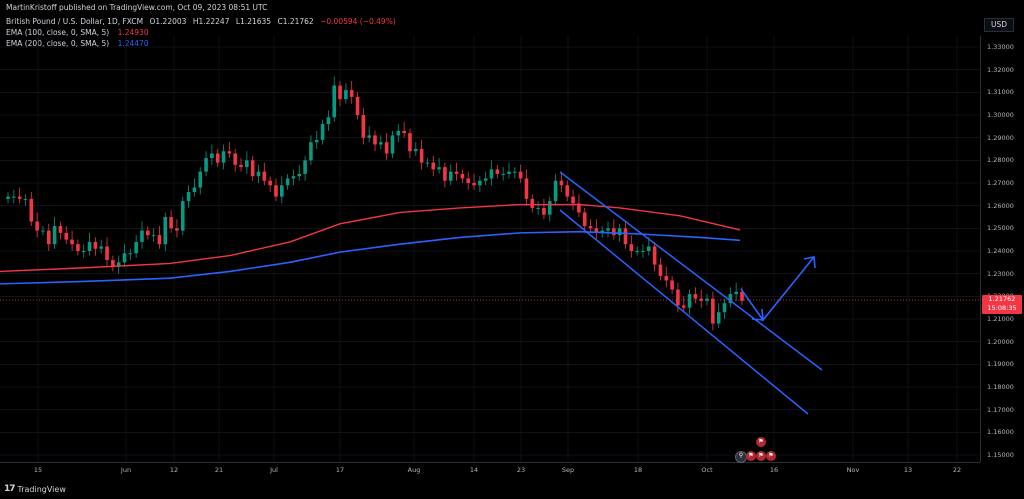  I want to click on last-price-value: 1.21762, so click(1002, 299).